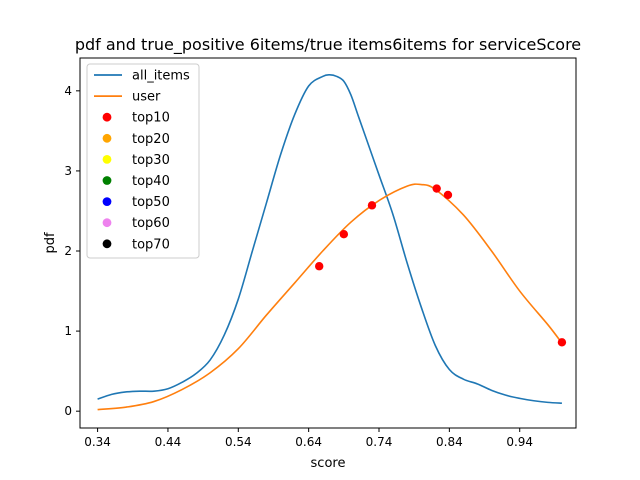 This screenshot has width=640, height=480. Describe the element at coordinates (449, 442) in the screenshot. I see `x-tick-label: 0.84` at that location.